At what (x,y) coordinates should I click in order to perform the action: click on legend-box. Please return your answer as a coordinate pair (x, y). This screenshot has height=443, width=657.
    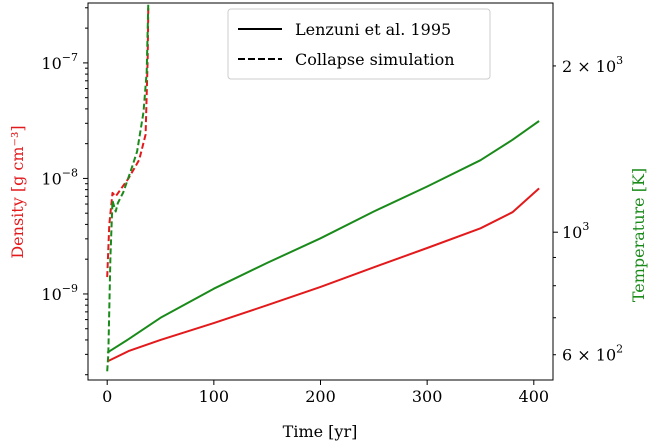
    Looking at the image, I should click on (359, 44).